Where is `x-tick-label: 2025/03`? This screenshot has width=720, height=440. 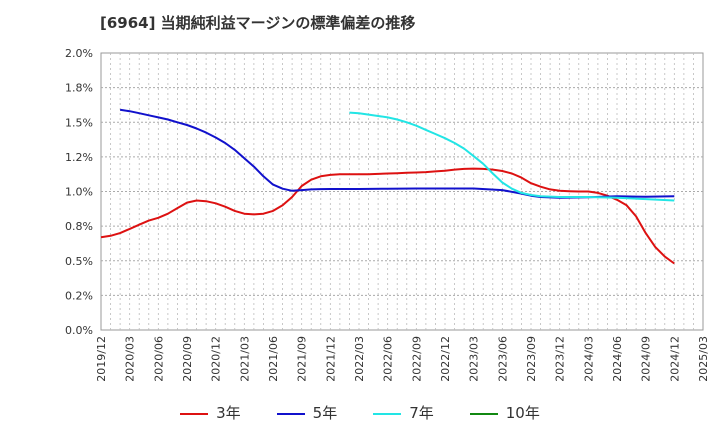
x-tick-label: 2025/03 is located at coordinates (703, 359).